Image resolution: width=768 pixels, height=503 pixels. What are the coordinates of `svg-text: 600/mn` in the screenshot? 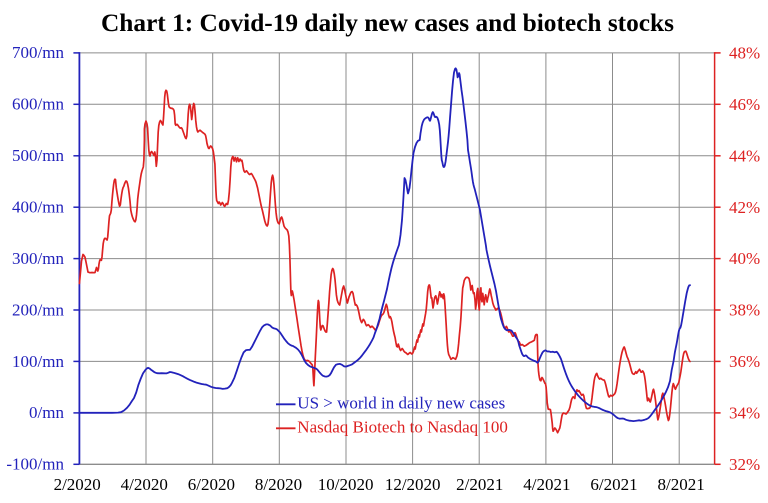 It's located at (38, 104).